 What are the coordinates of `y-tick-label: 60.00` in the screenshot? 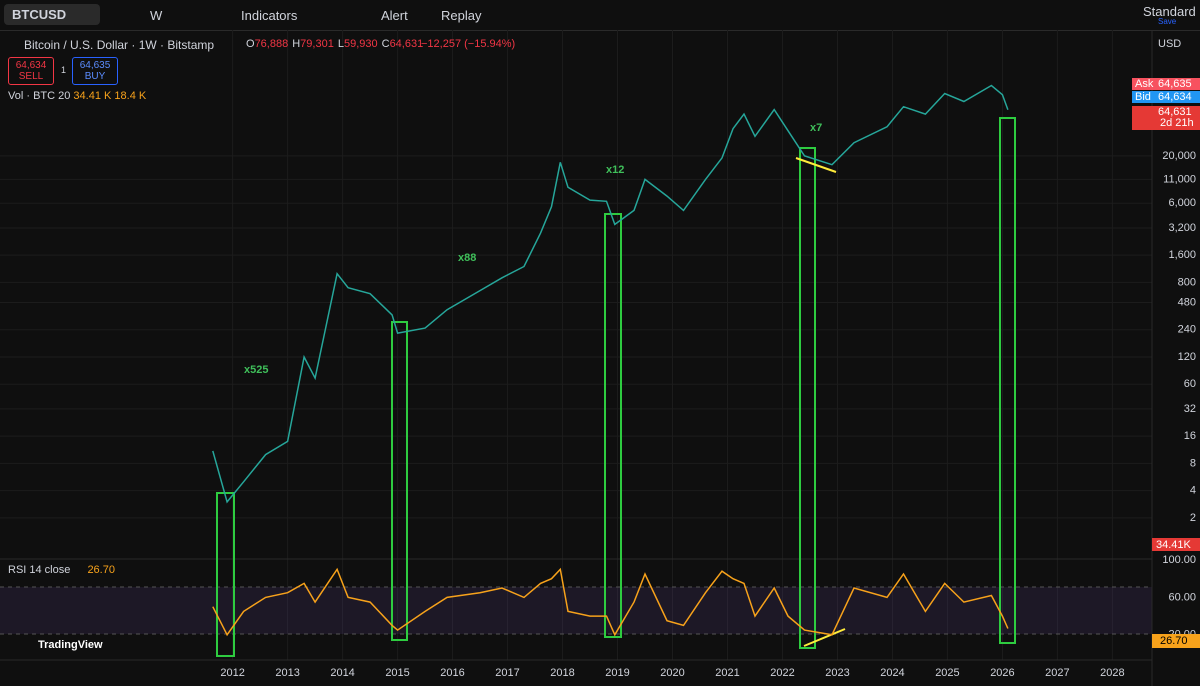 It's located at (1182, 597).